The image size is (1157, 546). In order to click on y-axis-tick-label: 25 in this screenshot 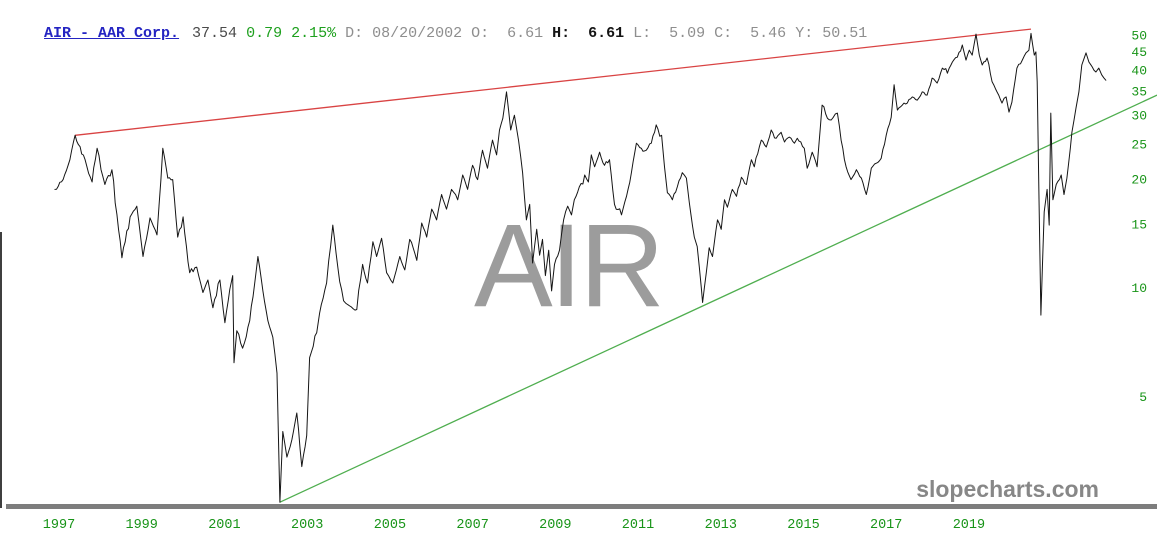, I will do `click(1139, 144)`.